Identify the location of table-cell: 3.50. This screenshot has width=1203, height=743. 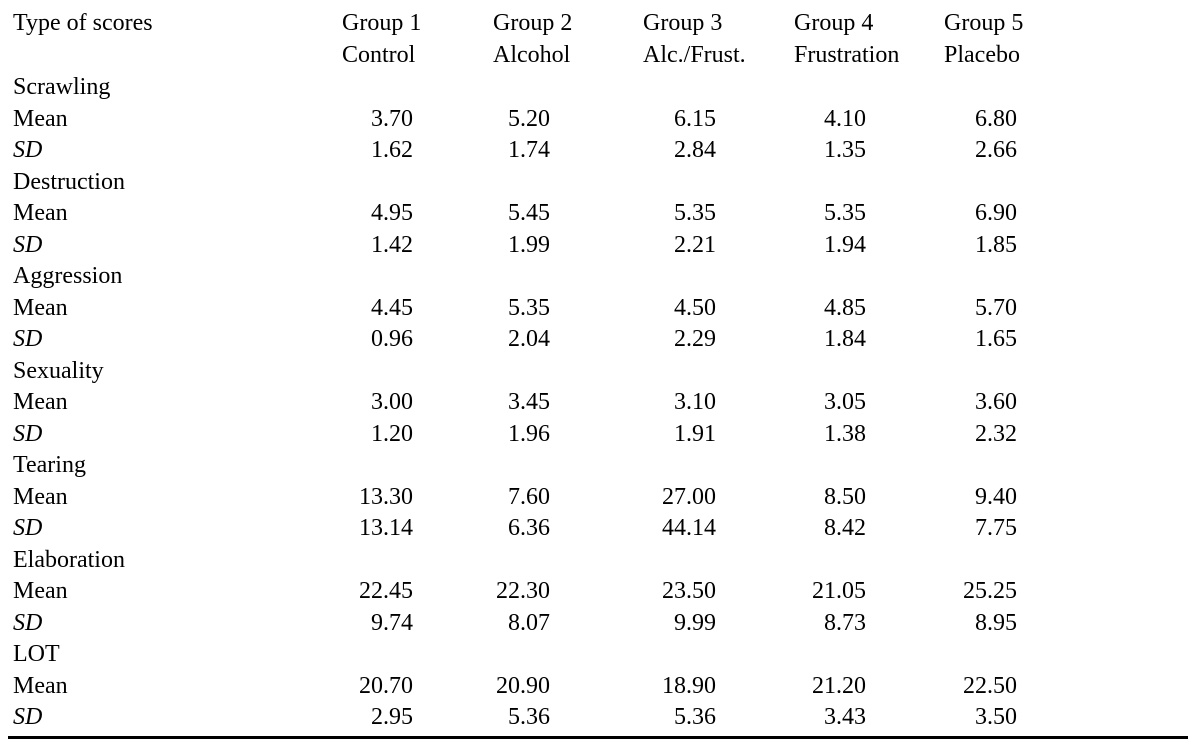
(996, 717).